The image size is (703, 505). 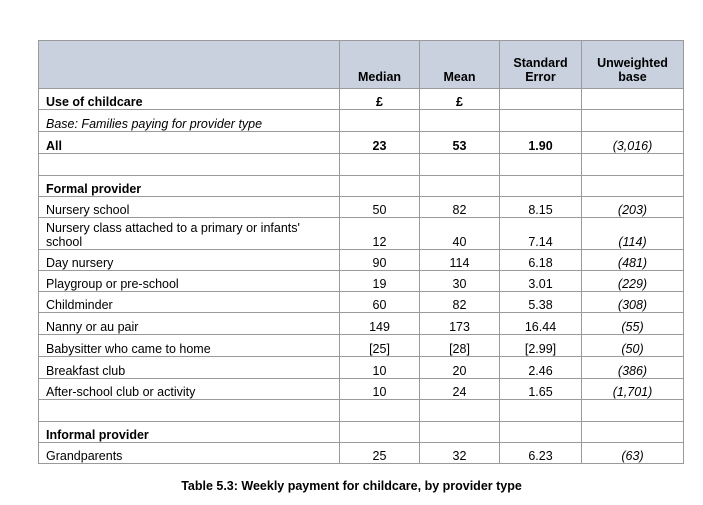 I want to click on informal-heading-row: Informal provider, so click(x=361, y=432).